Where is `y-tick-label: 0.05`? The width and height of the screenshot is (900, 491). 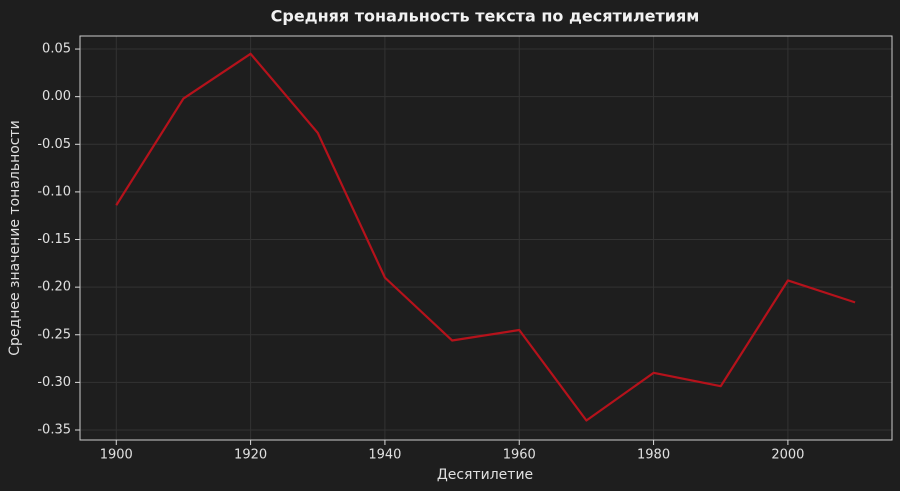
y-tick-label: 0.05 is located at coordinates (56, 49).